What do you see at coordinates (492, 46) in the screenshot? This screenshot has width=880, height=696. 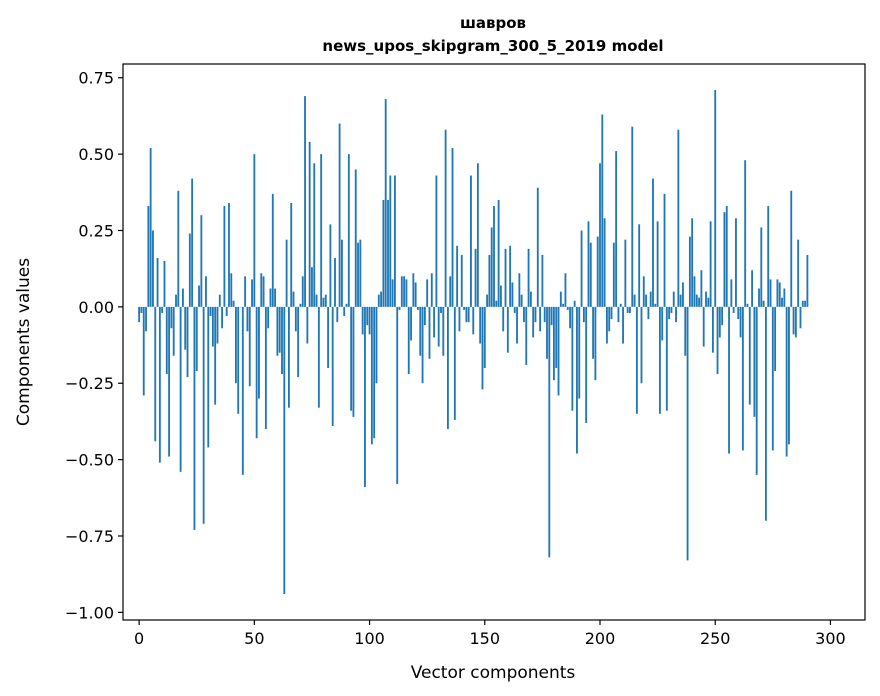 I see `chart-title-line2: news_upos_skipgram_300_5_2019 model` at bounding box center [492, 46].